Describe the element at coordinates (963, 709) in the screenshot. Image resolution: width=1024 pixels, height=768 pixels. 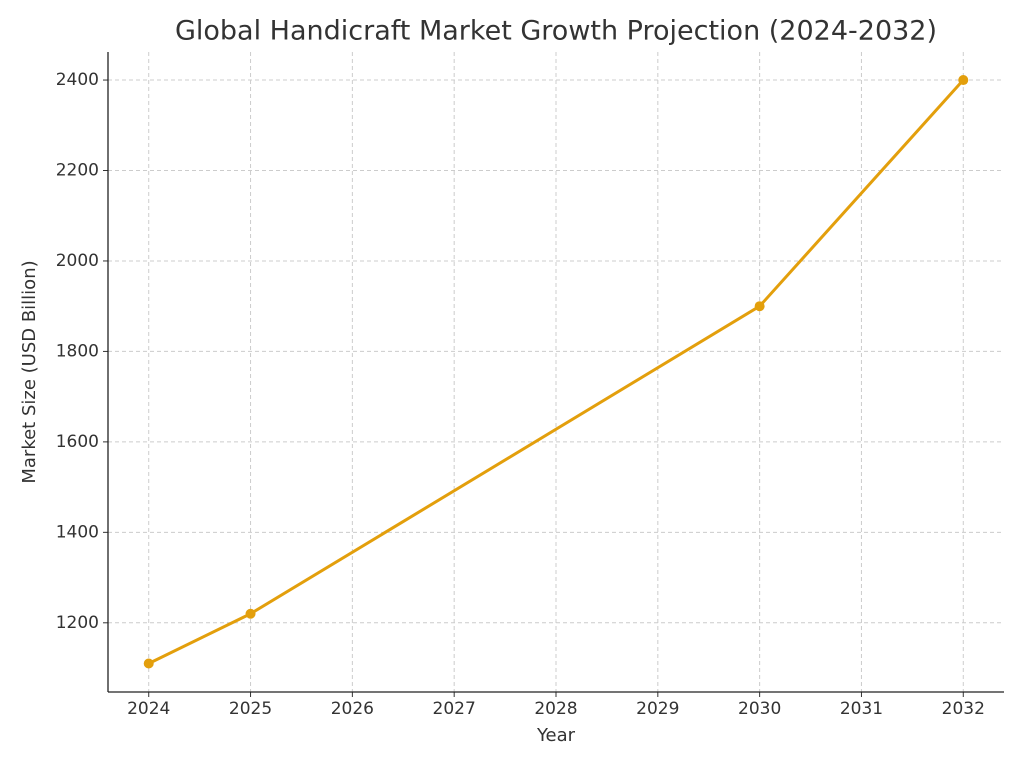
I see `x-tick-label: 2032` at that location.